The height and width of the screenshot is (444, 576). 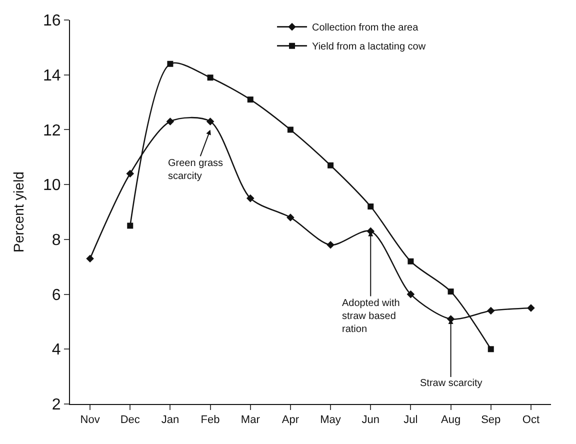 I want to click on y-tick-label: 10, so click(x=52, y=185).